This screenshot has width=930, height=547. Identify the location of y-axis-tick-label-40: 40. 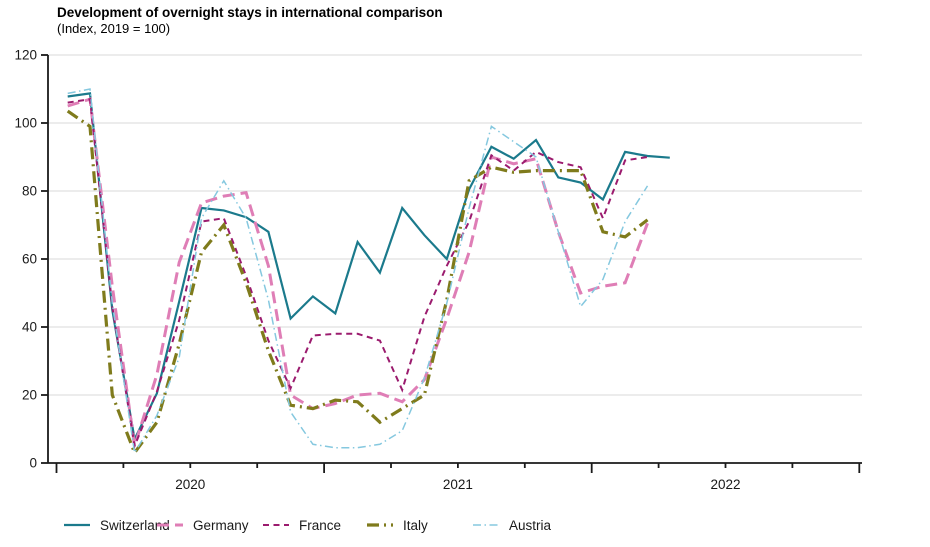
(29, 327).